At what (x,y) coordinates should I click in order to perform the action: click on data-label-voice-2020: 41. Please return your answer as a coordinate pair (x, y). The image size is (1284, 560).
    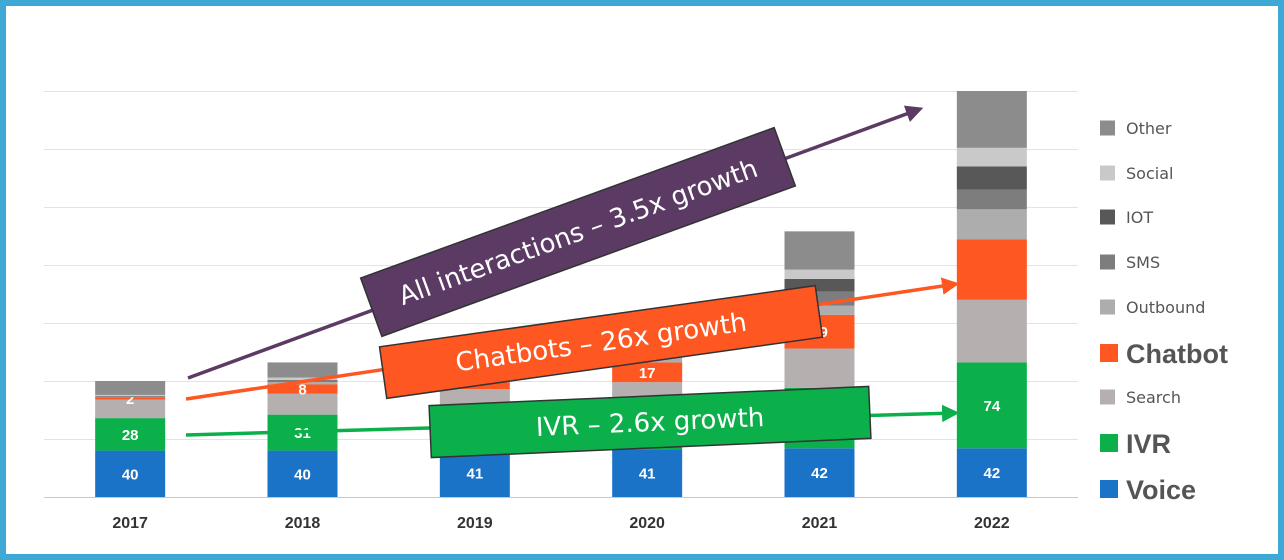
    Looking at the image, I should click on (647, 474).